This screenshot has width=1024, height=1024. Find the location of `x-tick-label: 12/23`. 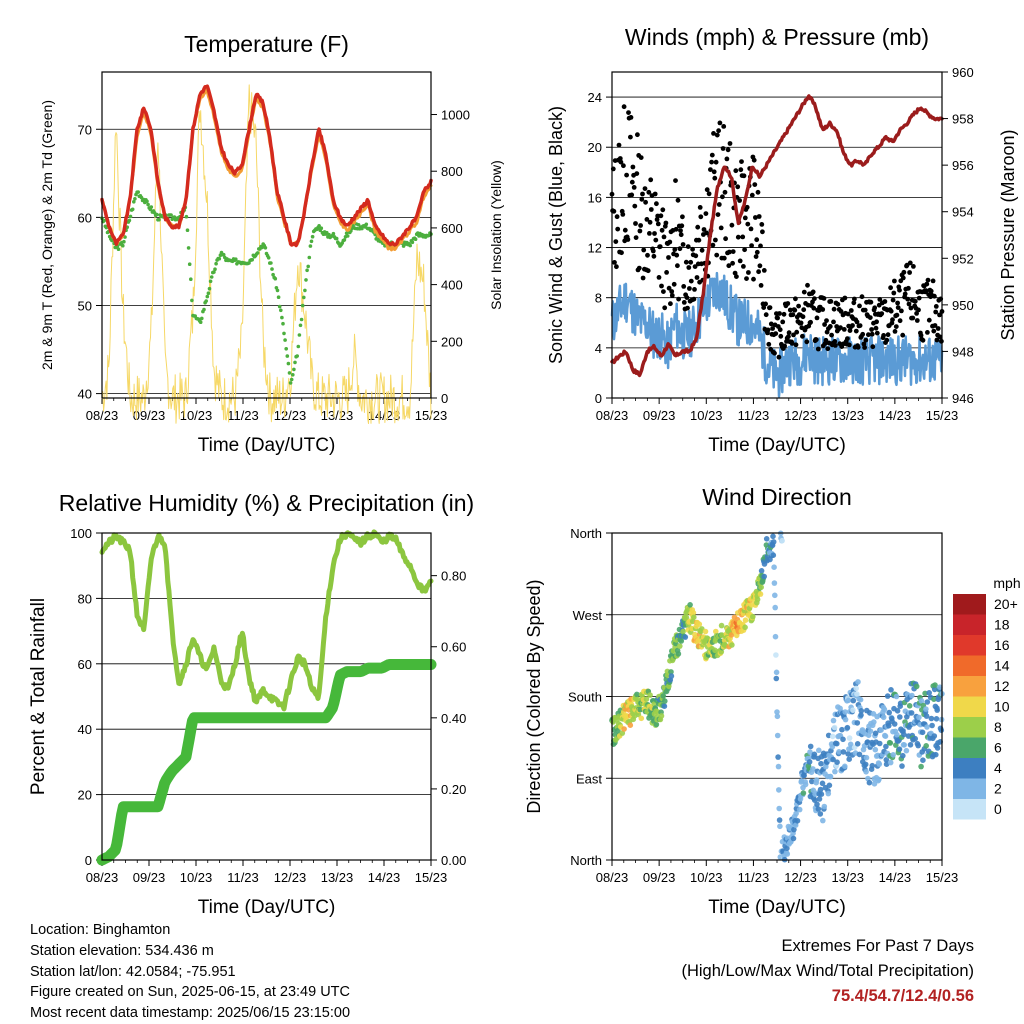

x-tick-label: 12/23 is located at coordinates (800, 877).